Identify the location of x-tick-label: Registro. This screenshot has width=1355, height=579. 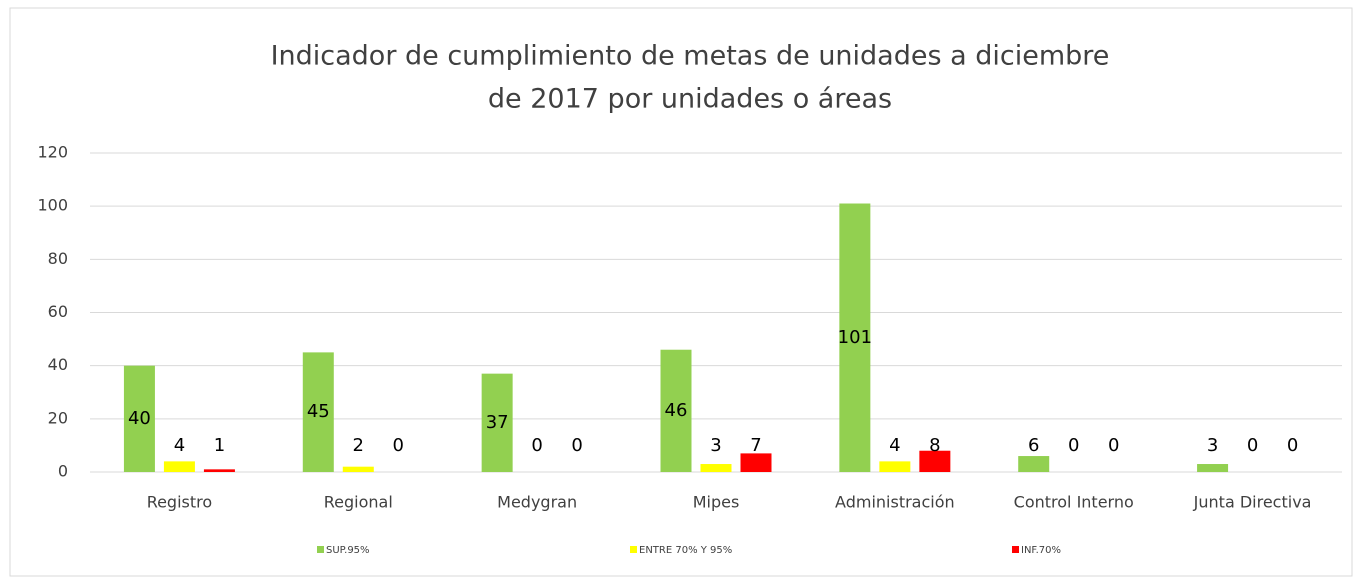
(179, 502).